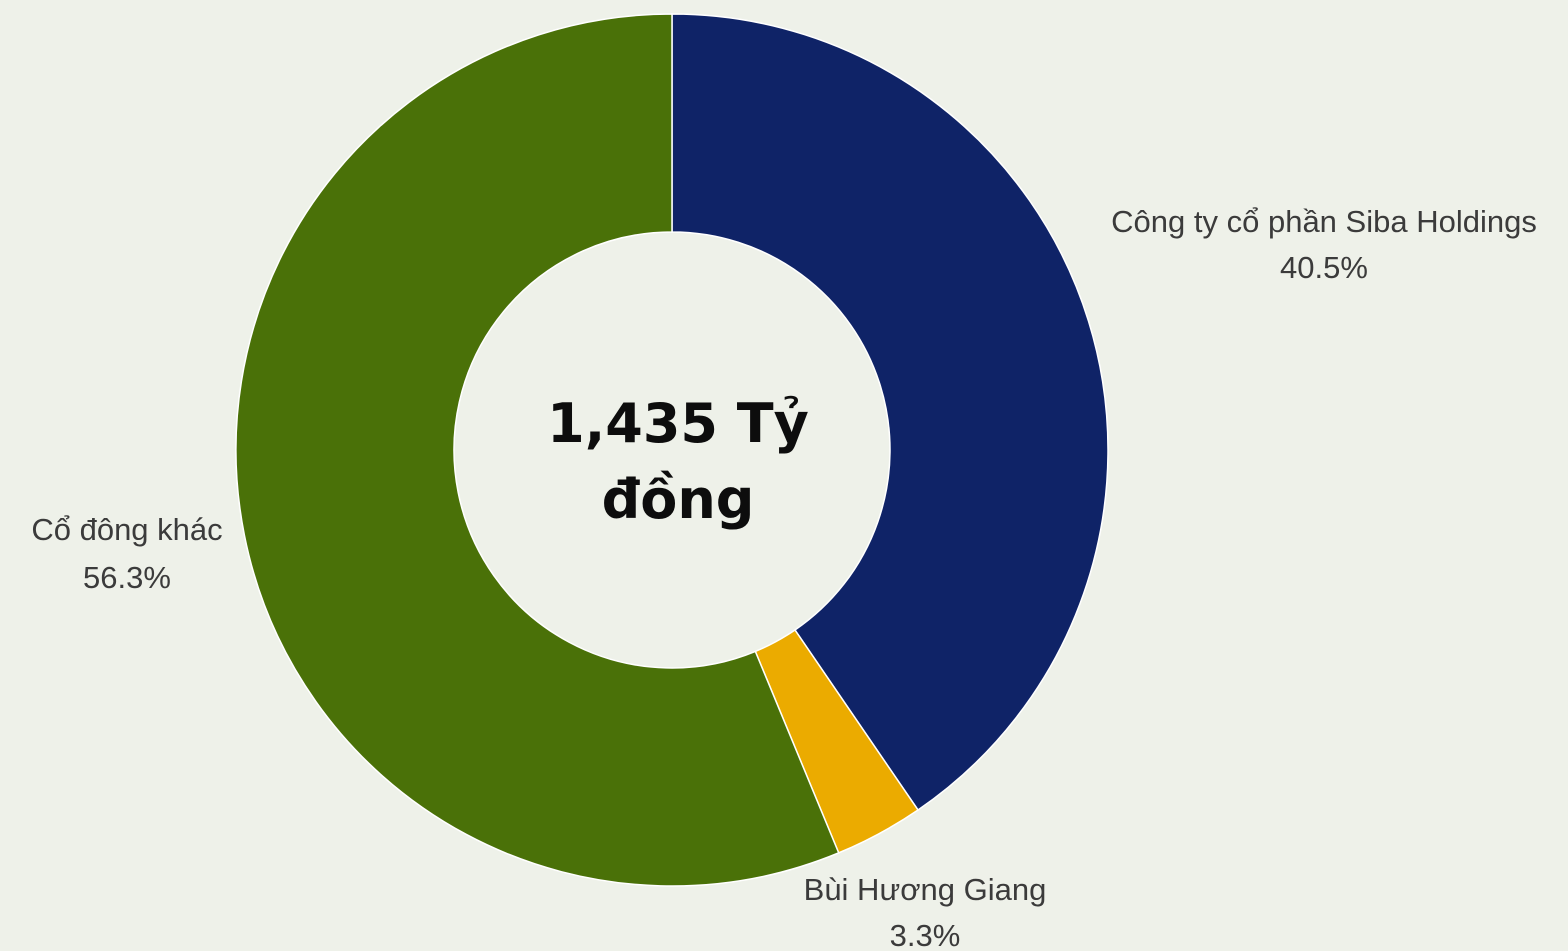  Describe the element at coordinates (678, 499) in the screenshot. I see `center-total-line-2: đồng` at that location.